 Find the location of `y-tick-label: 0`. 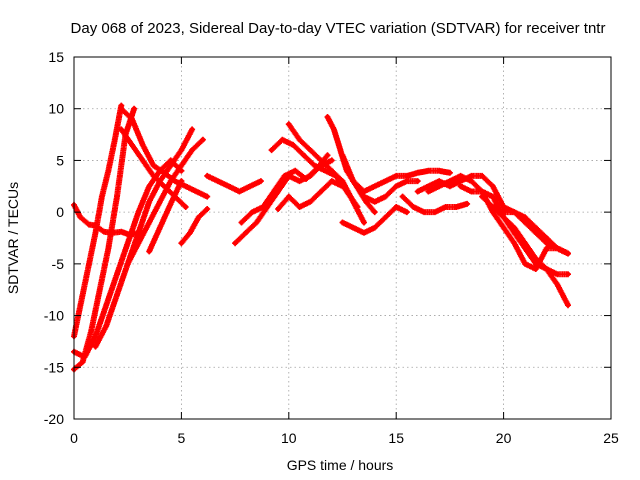

y-tick-label: 0 is located at coordinates (60, 212).